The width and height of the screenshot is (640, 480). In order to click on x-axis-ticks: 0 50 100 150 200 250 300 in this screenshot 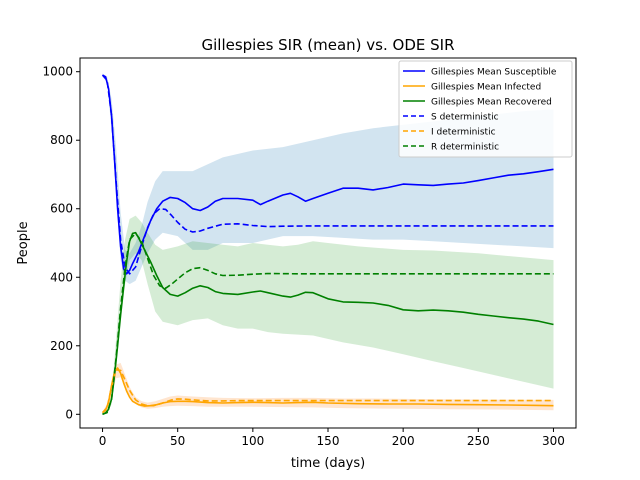, I will do `click(332, 438)`.